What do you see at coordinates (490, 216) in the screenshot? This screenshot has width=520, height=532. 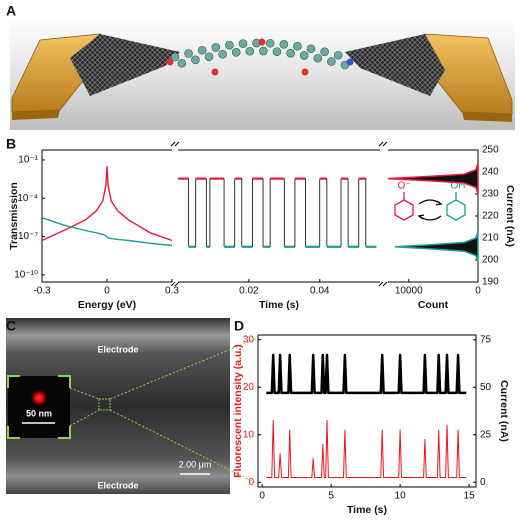 I see `y-tick-label: 220` at bounding box center [490, 216].